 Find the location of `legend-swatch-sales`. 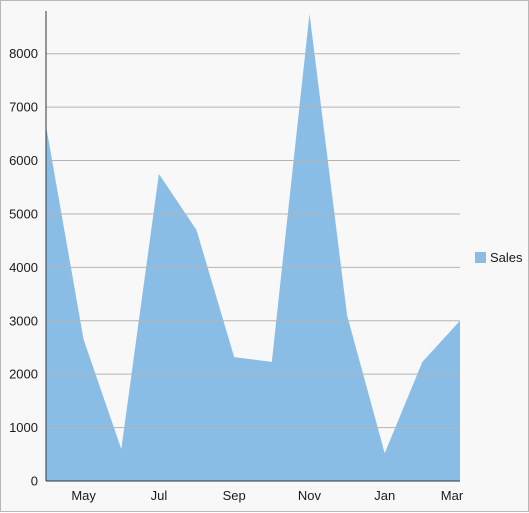

legend-swatch-sales is located at coordinates (480, 257).